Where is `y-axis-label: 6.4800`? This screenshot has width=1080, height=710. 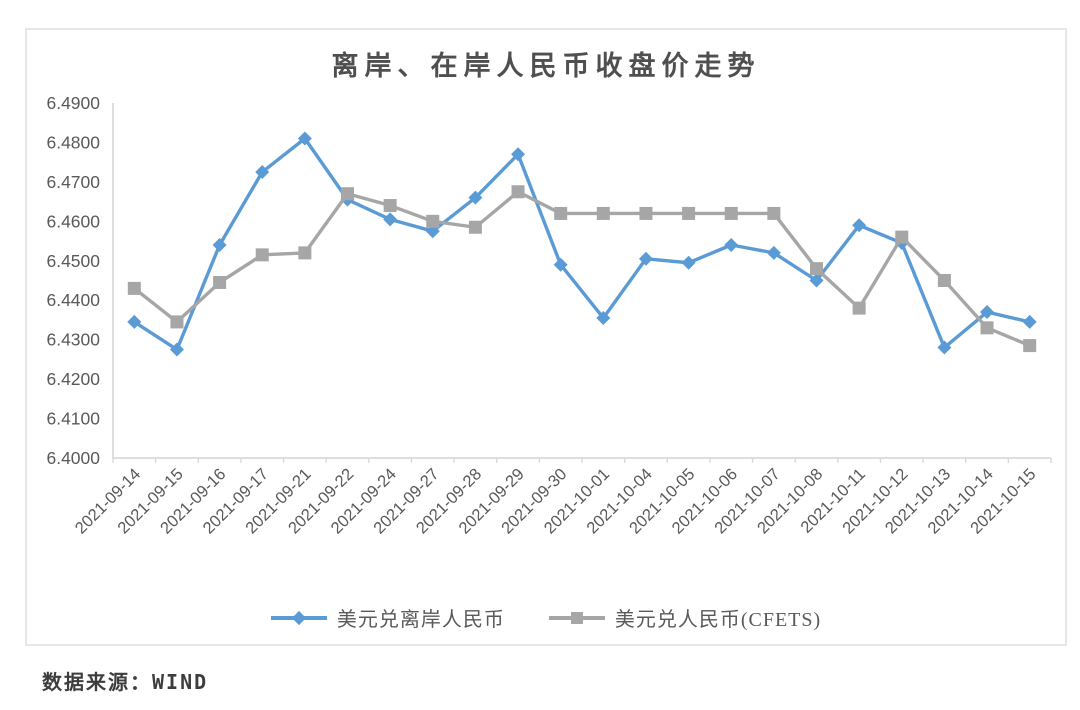 y-axis-label: 6.4800 is located at coordinates (73, 142).